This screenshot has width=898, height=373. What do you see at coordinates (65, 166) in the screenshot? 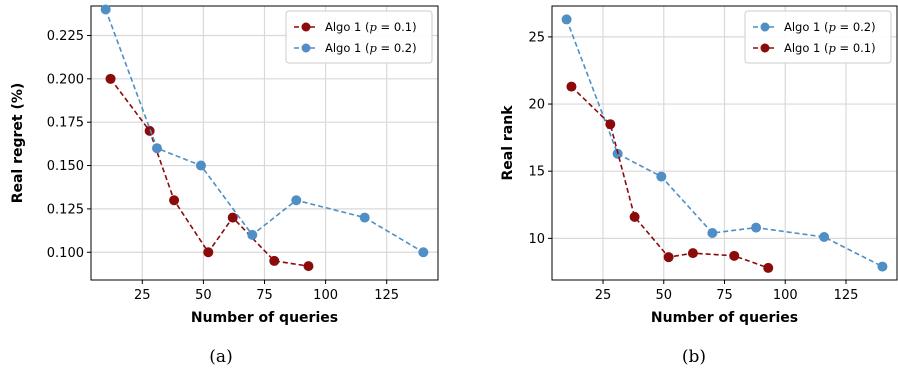
I see `y-tick-label: 0.150` at bounding box center [65, 166].